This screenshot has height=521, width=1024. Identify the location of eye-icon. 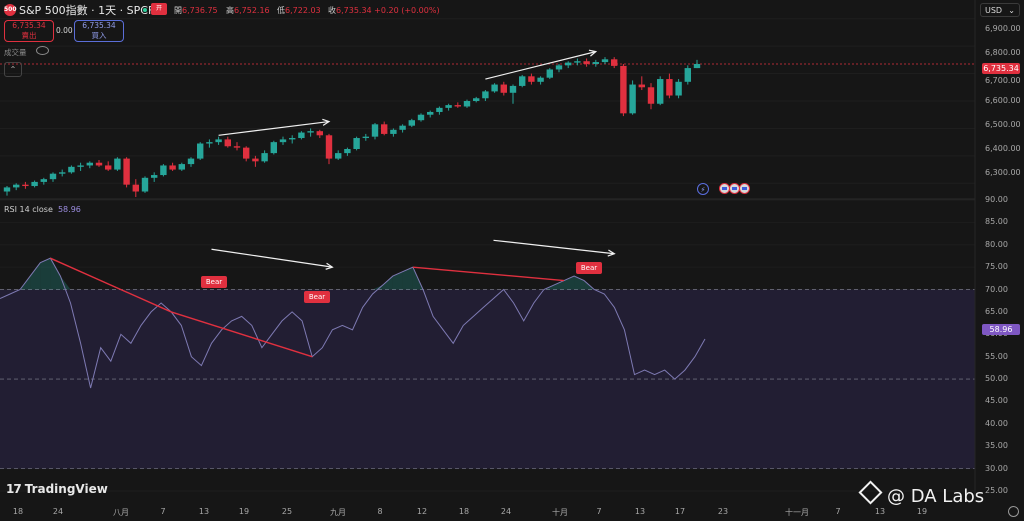
(42, 50).